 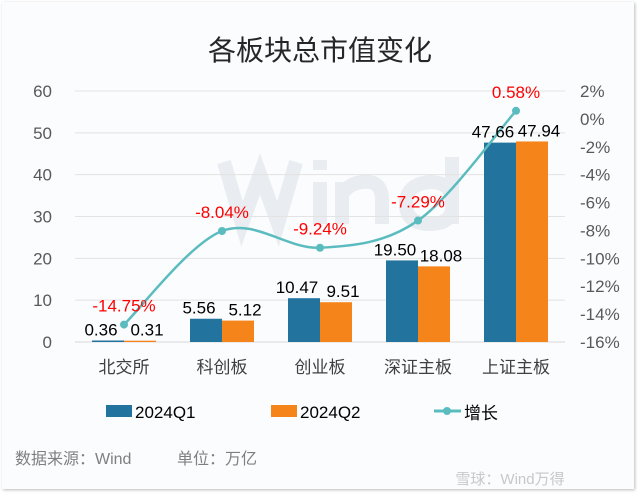 I want to click on category-label: 深证主板, so click(x=418, y=367).